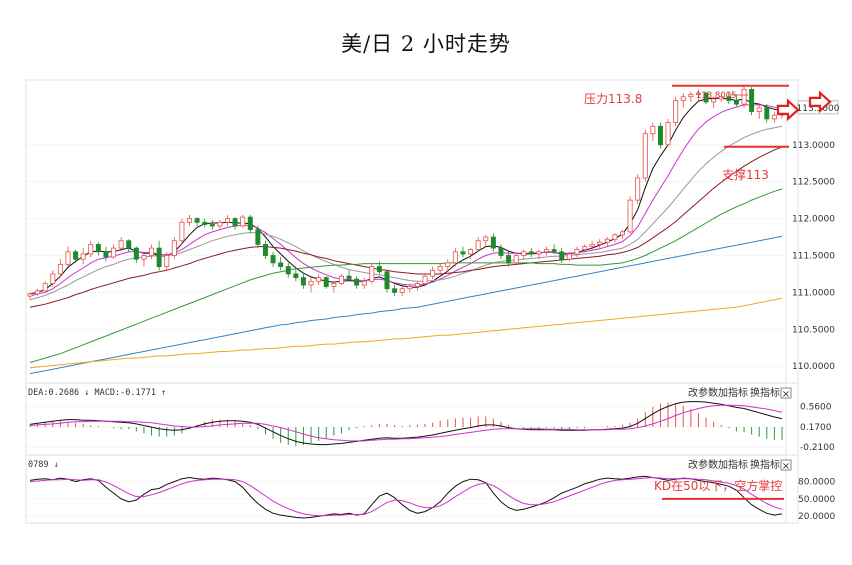 Image resolution: width=852 pixels, height=565 pixels. I want to click on macd-indicator: 0.5600 0.1700 -0.2100, so click(430, 427).